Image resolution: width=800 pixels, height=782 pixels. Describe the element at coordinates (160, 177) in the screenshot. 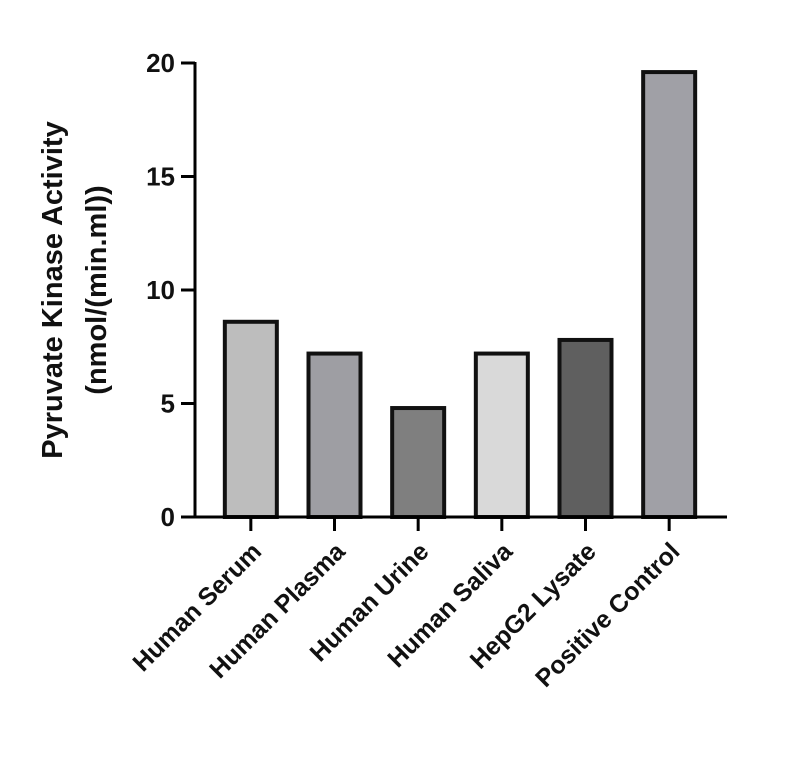

I see `y-tick-label: 15` at that location.